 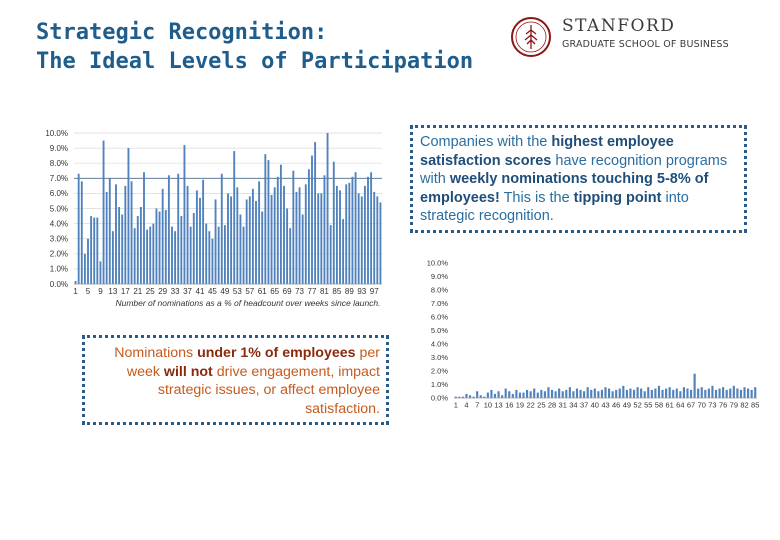 I want to click on callout-bottom-text-2: per week, so click(x=253, y=362).